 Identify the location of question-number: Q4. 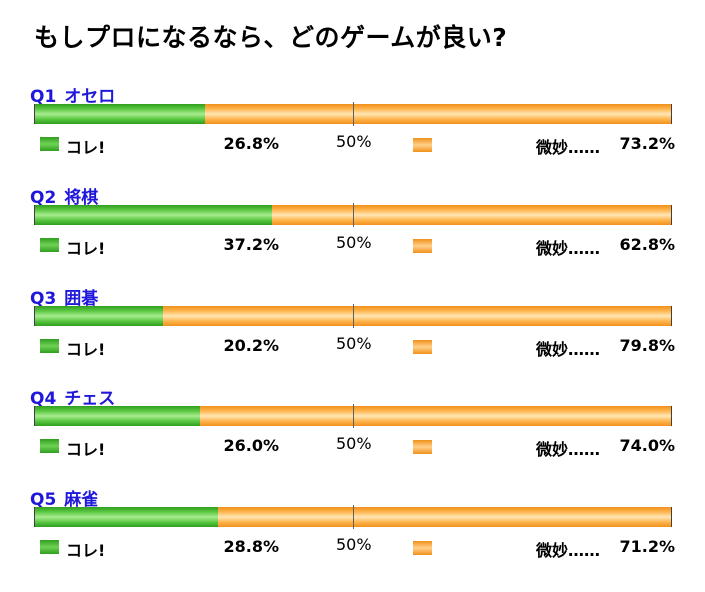
(43, 399).